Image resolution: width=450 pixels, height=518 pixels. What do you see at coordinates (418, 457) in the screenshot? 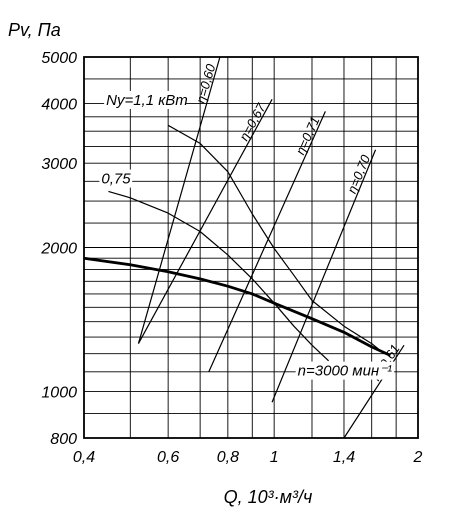
I see `x-tick-label: 2` at bounding box center [418, 457].